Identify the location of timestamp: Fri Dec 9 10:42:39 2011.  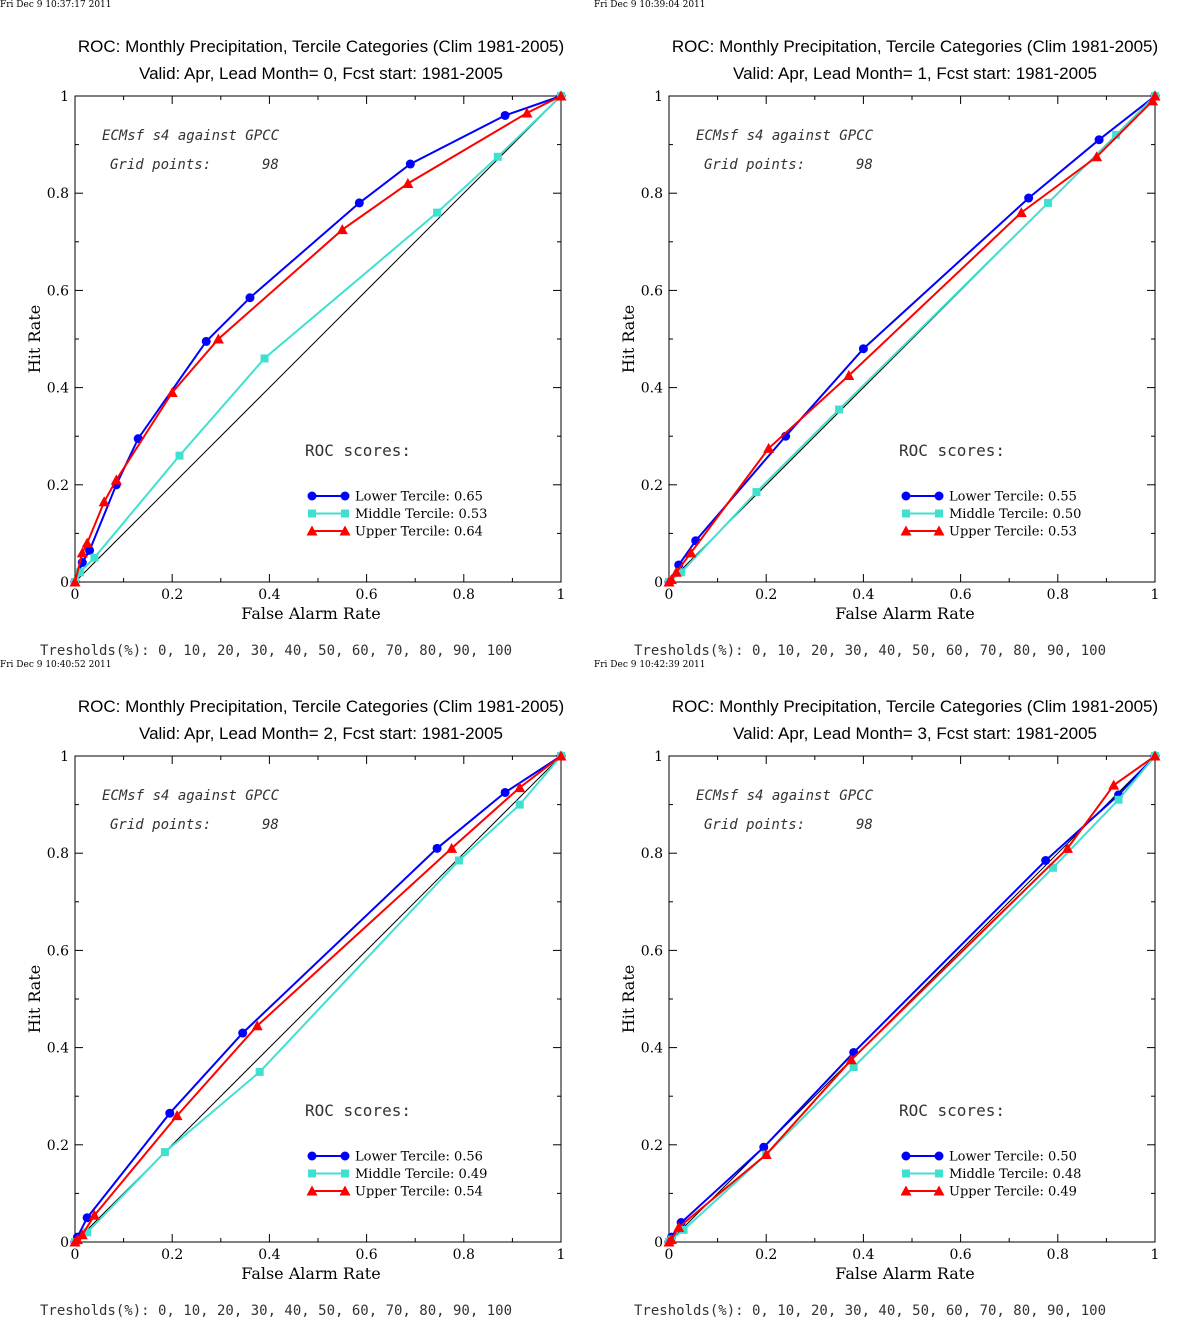
(650, 665).